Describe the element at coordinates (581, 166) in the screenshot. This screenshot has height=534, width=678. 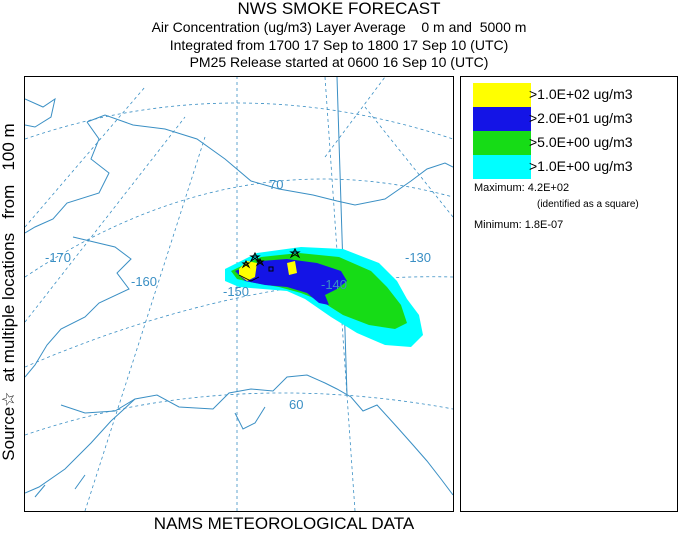
I see `legend-label: >1.0E+00 ug/m3` at that location.